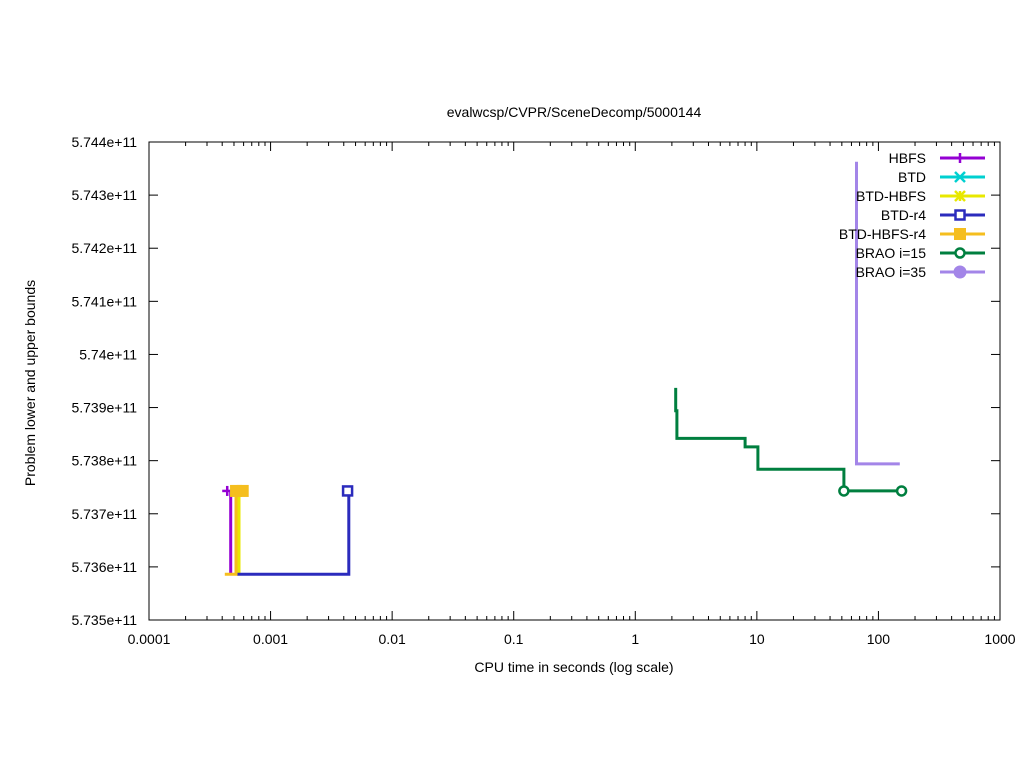  I want to click on y-tick-label: 5.738e+11, so click(104, 461).